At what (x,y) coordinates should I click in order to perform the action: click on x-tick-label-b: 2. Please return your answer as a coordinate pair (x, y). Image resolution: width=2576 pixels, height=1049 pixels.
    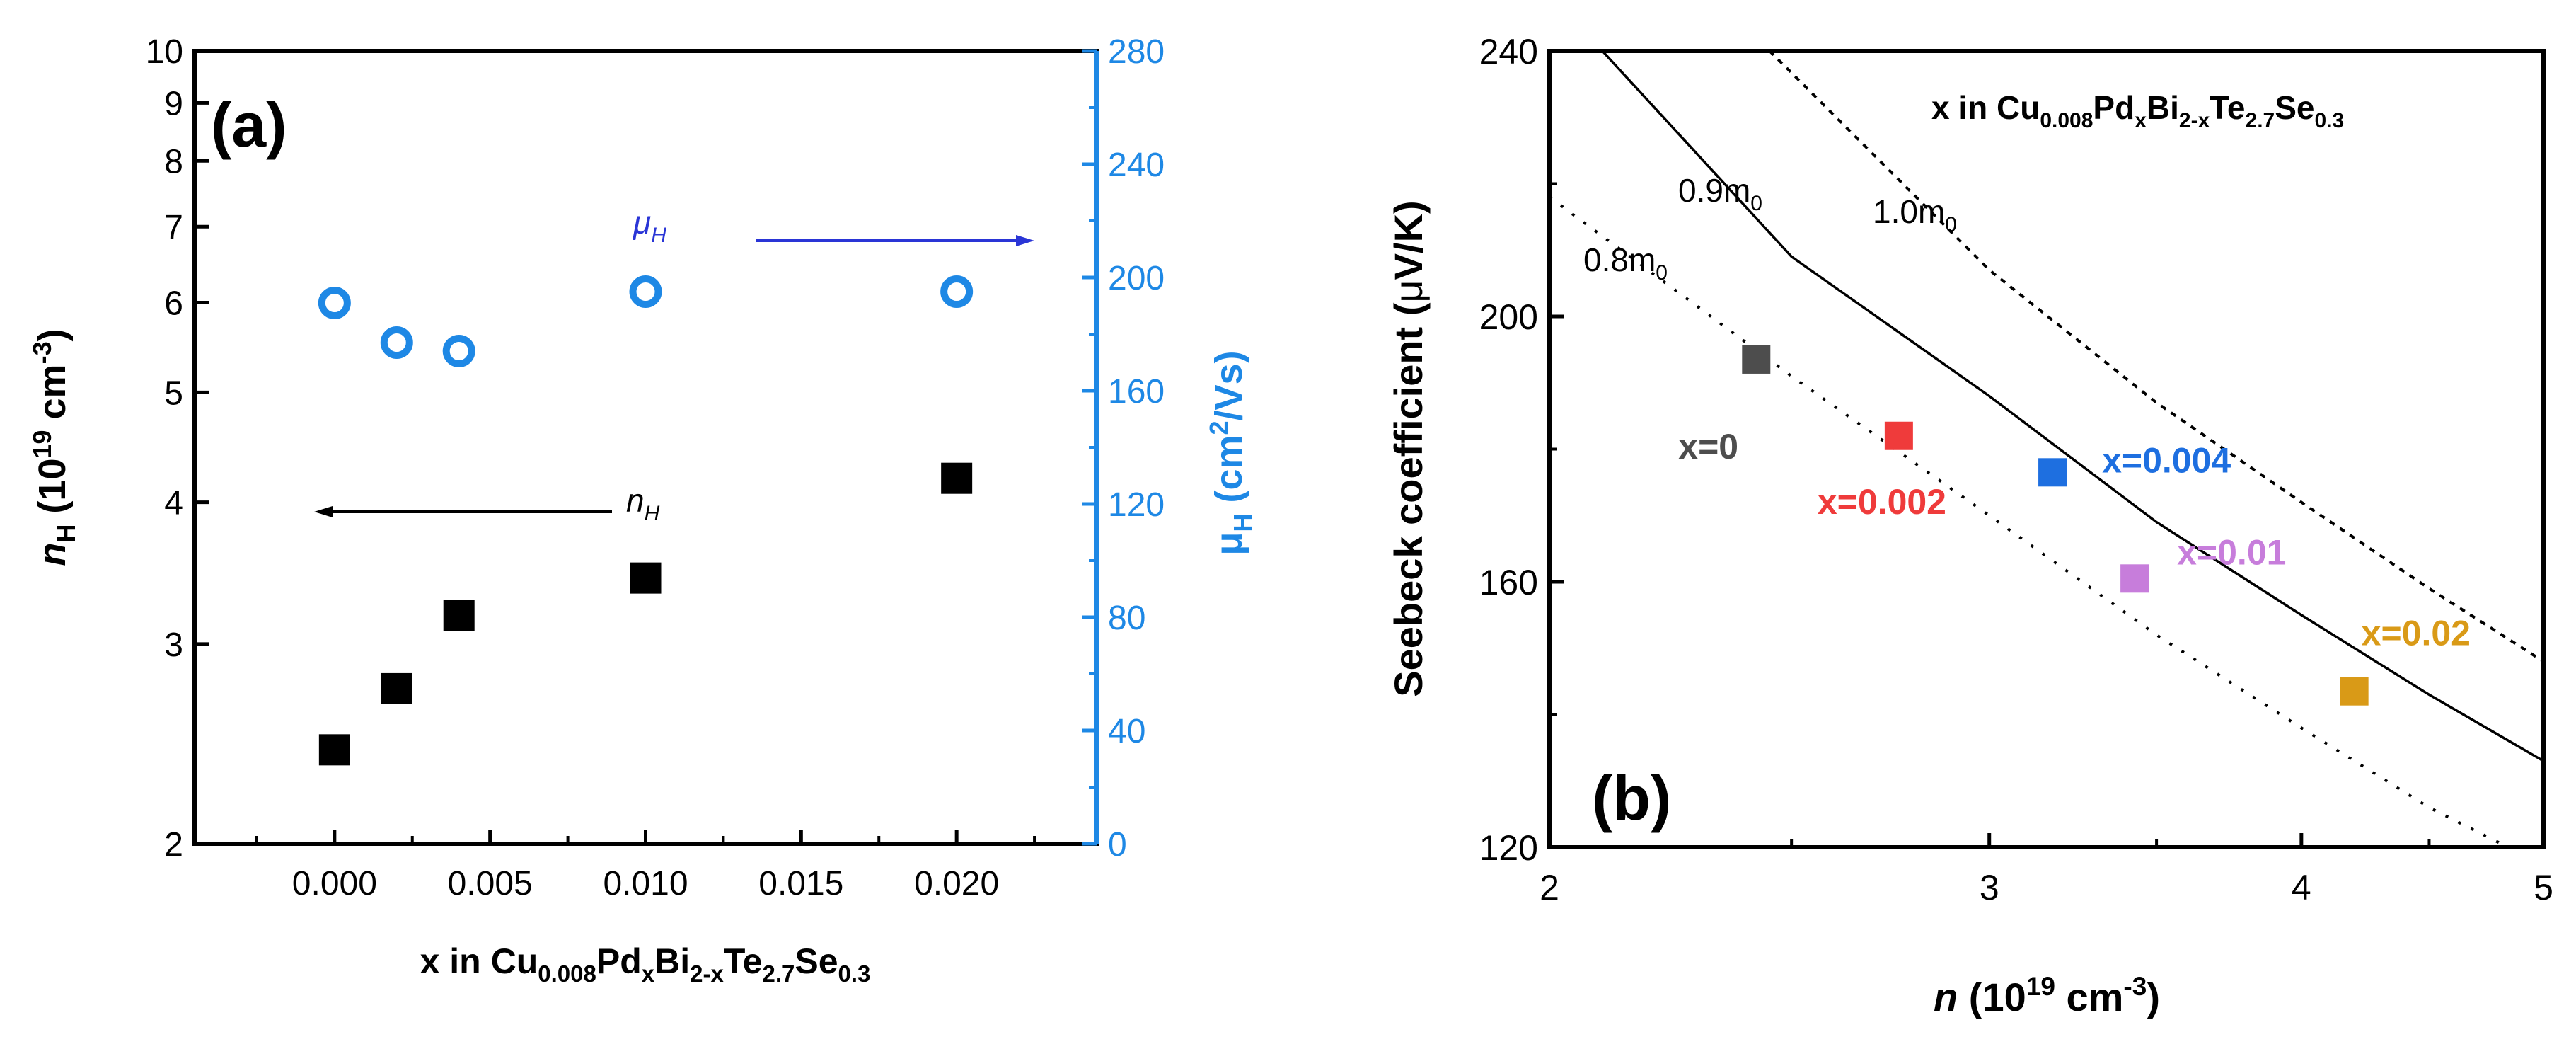
    Looking at the image, I should click on (1549, 887).